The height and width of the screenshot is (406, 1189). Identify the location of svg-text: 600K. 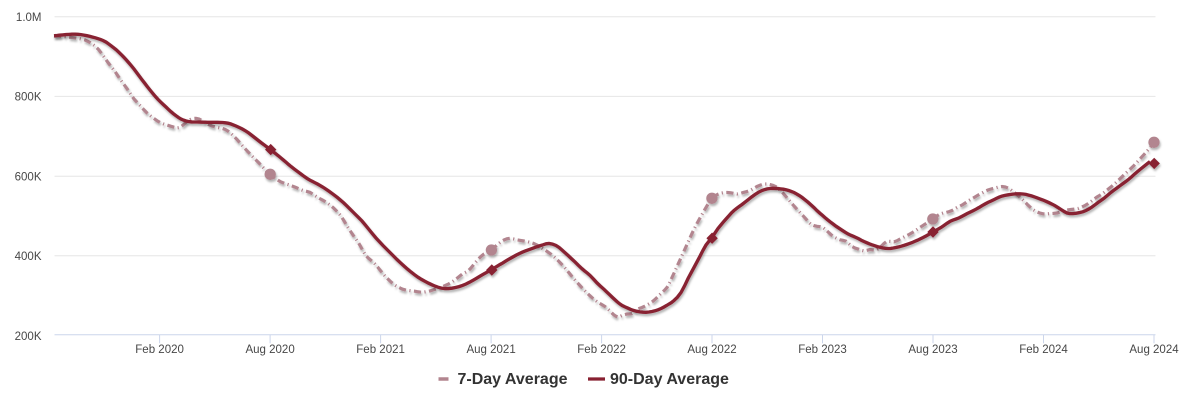
(28, 177).